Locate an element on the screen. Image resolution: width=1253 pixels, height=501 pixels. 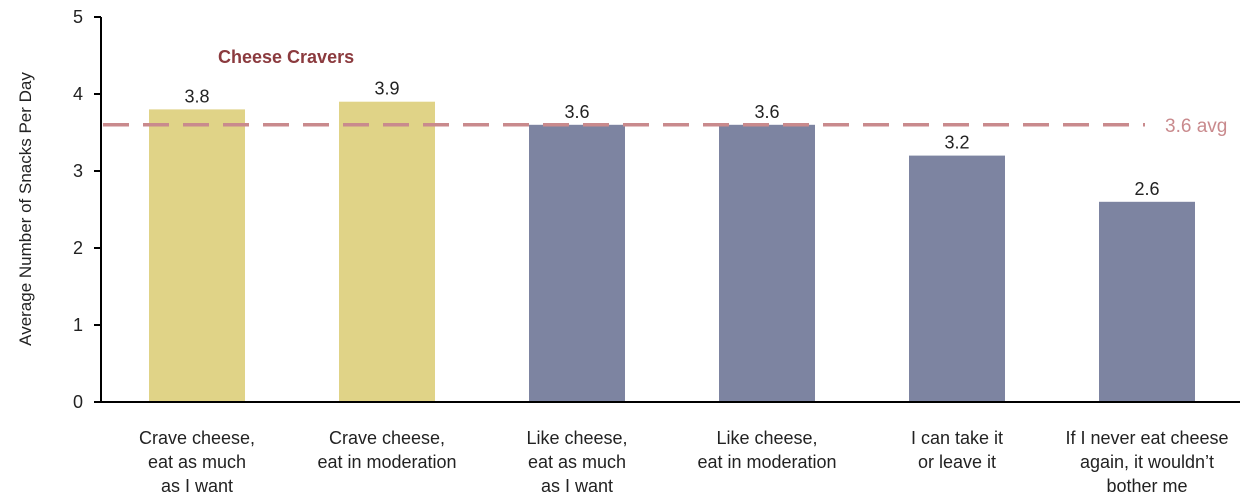
y-tick-label: 0 is located at coordinates (78, 402).